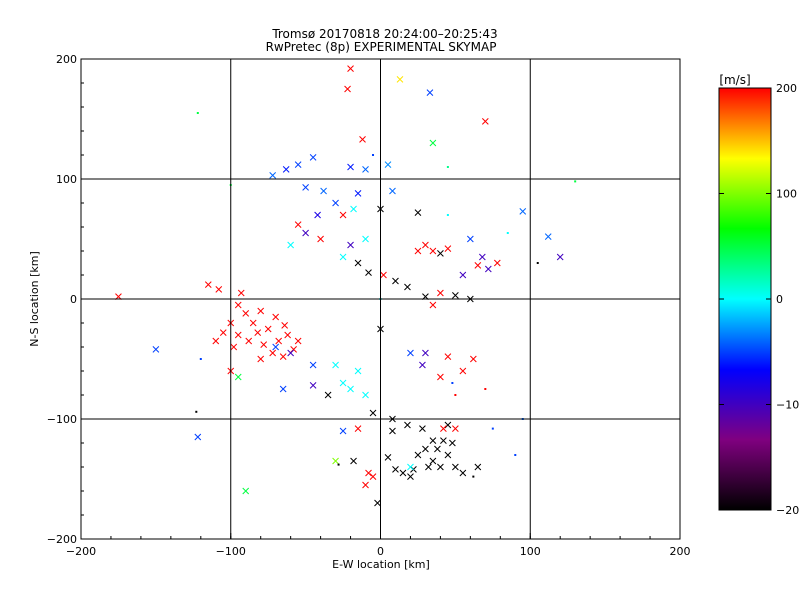  What do you see at coordinates (779, 299) in the screenshot?
I see `colorbar-tick-label: 0` at bounding box center [779, 299].